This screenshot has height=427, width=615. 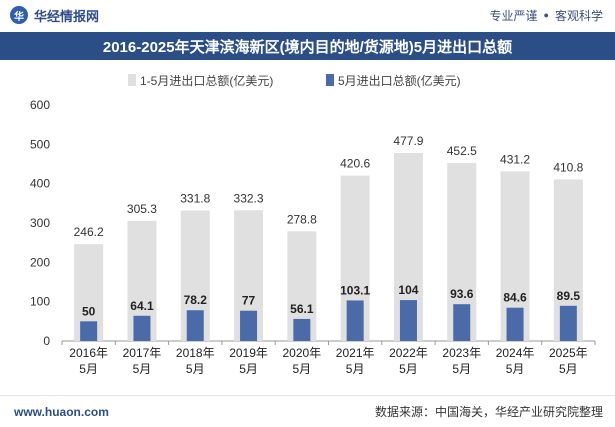 What do you see at coordinates (249, 301) in the screenshot?
I see `bar-may-label: 77` at bounding box center [249, 301].